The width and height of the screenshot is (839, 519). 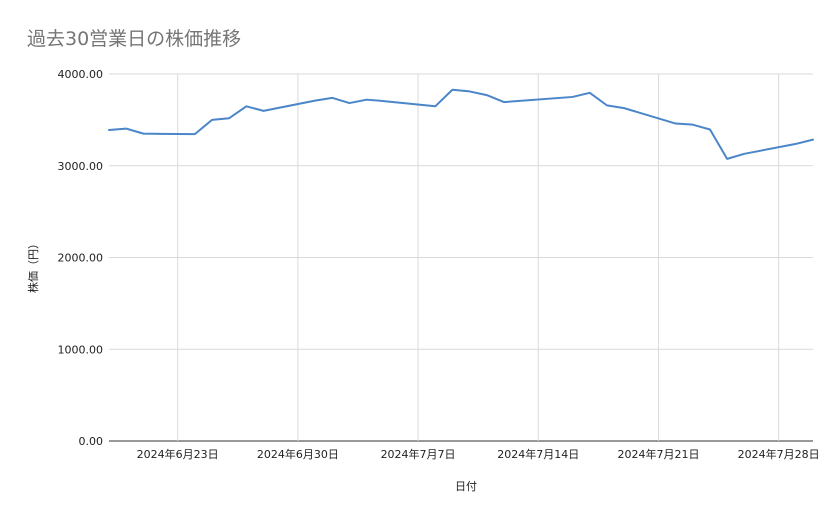 What do you see at coordinates (538, 454) in the screenshot?
I see `x-tick-label: 2024年7月14日` at bounding box center [538, 454].